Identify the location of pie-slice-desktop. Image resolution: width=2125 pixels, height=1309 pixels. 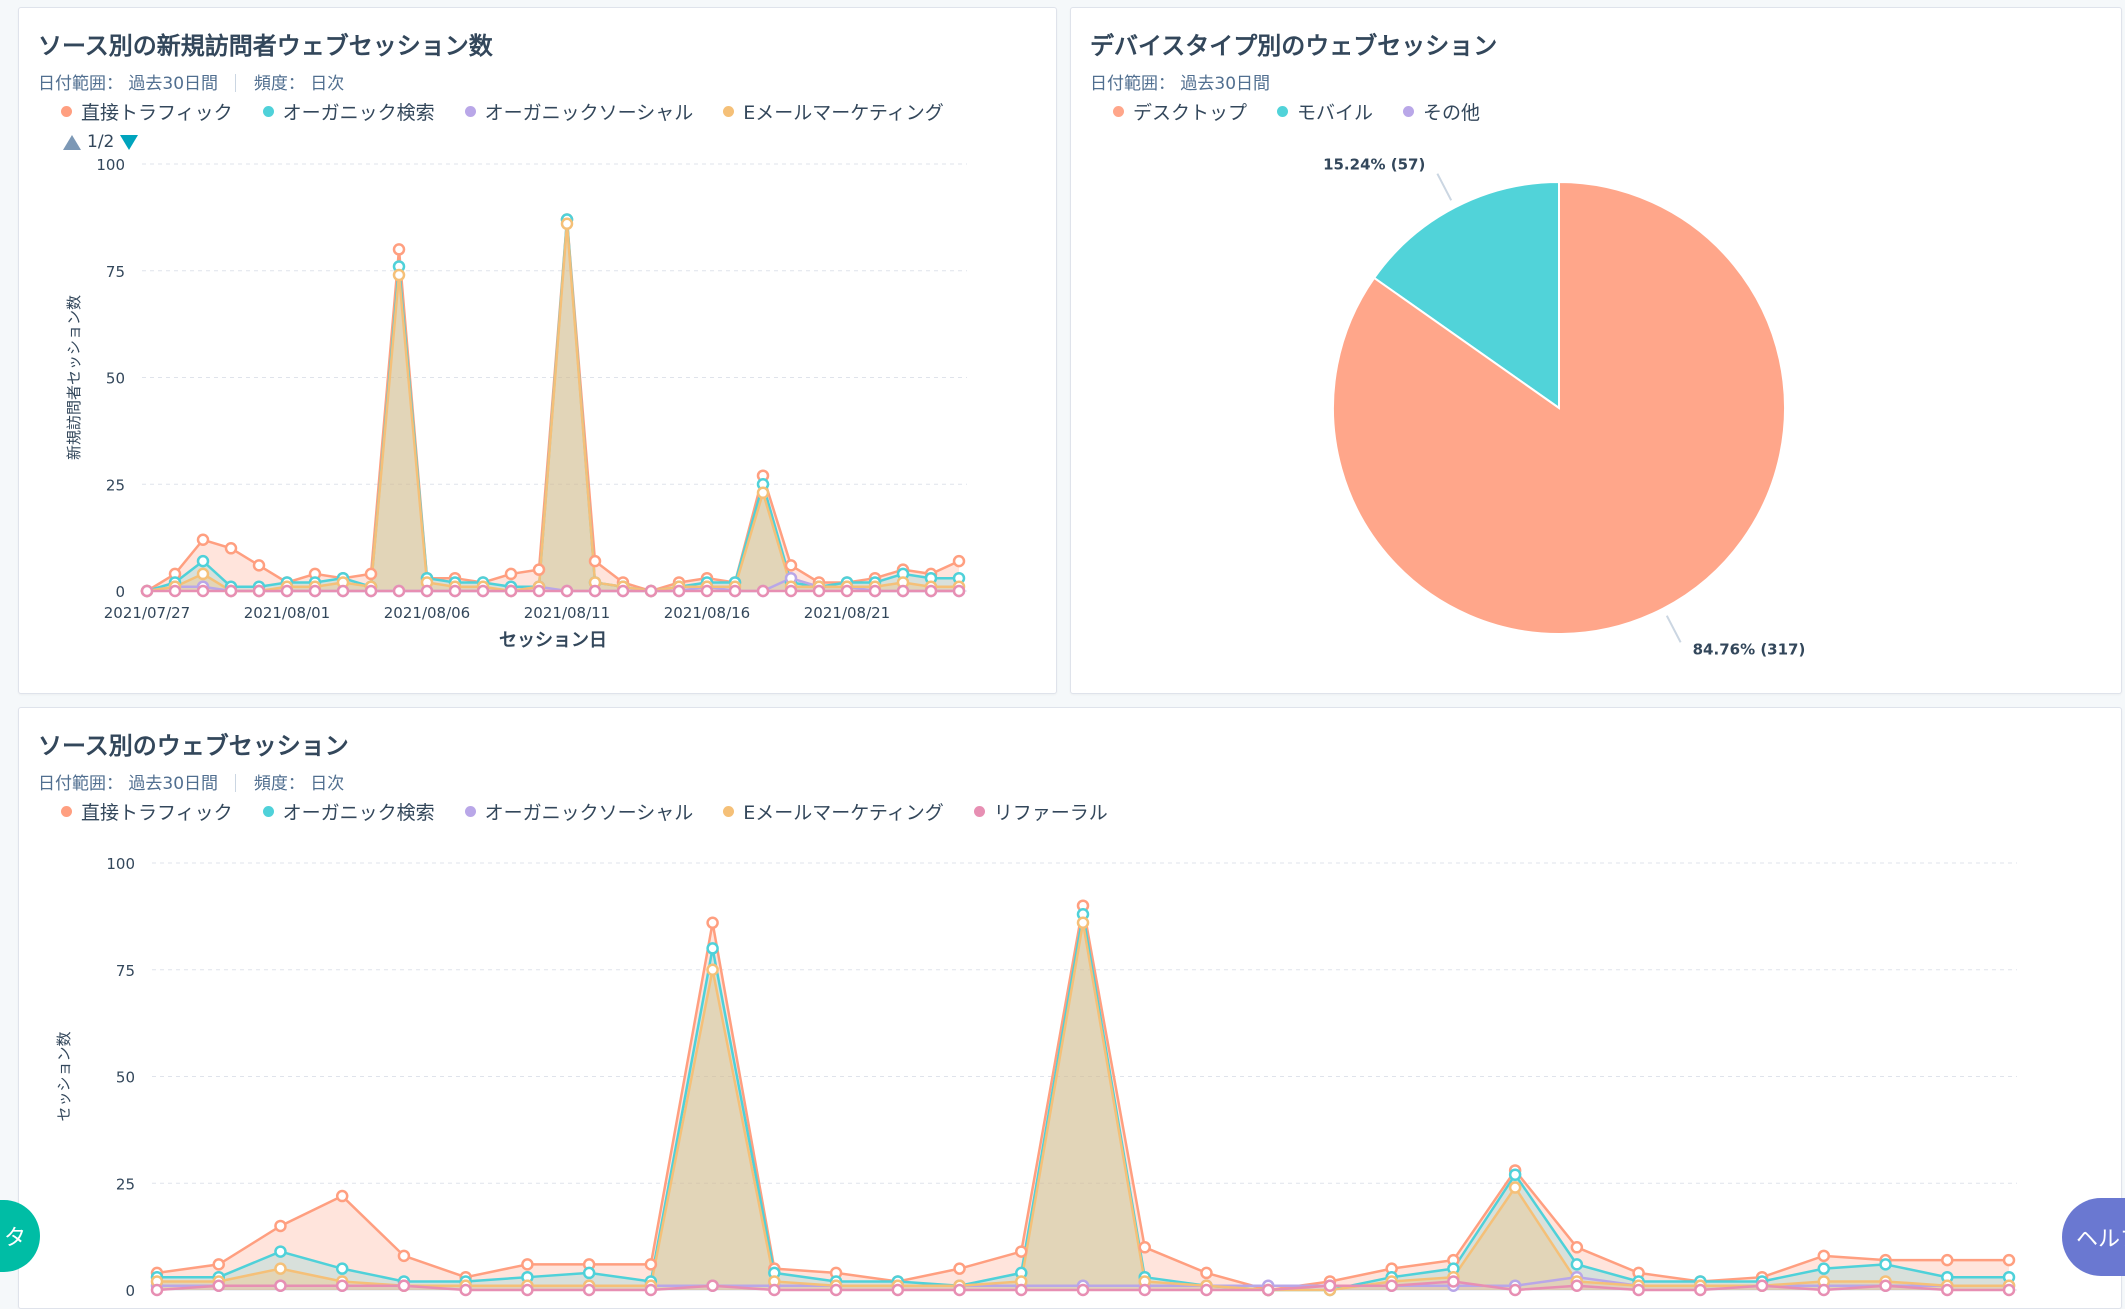
(1559, 407).